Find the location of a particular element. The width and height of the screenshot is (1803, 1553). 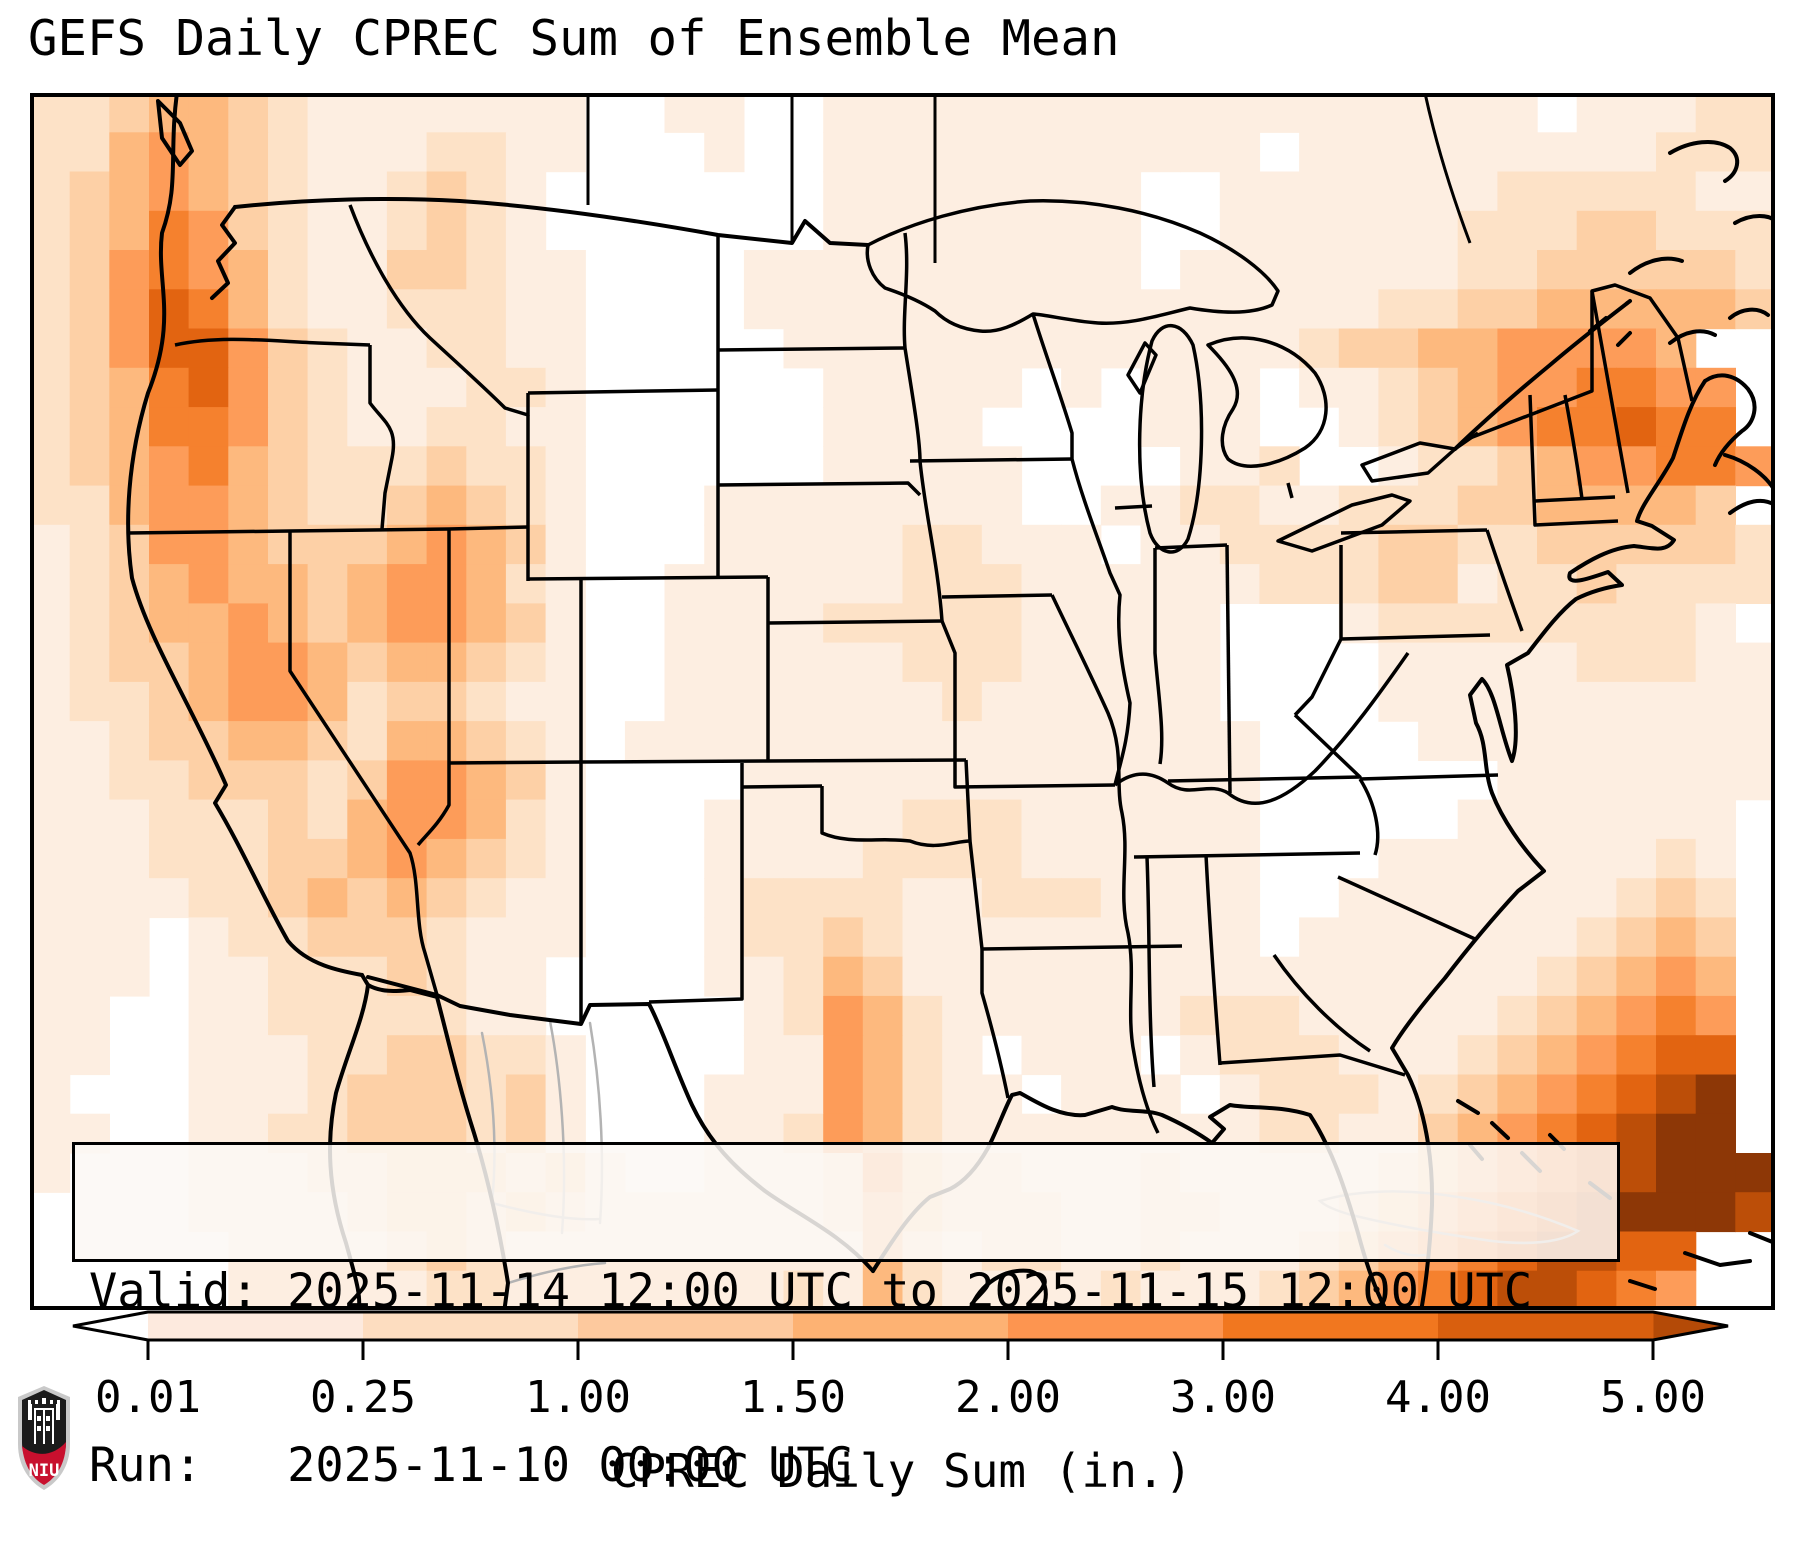

colorbar-tick-label: 3.00 is located at coordinates (1223, 1397).